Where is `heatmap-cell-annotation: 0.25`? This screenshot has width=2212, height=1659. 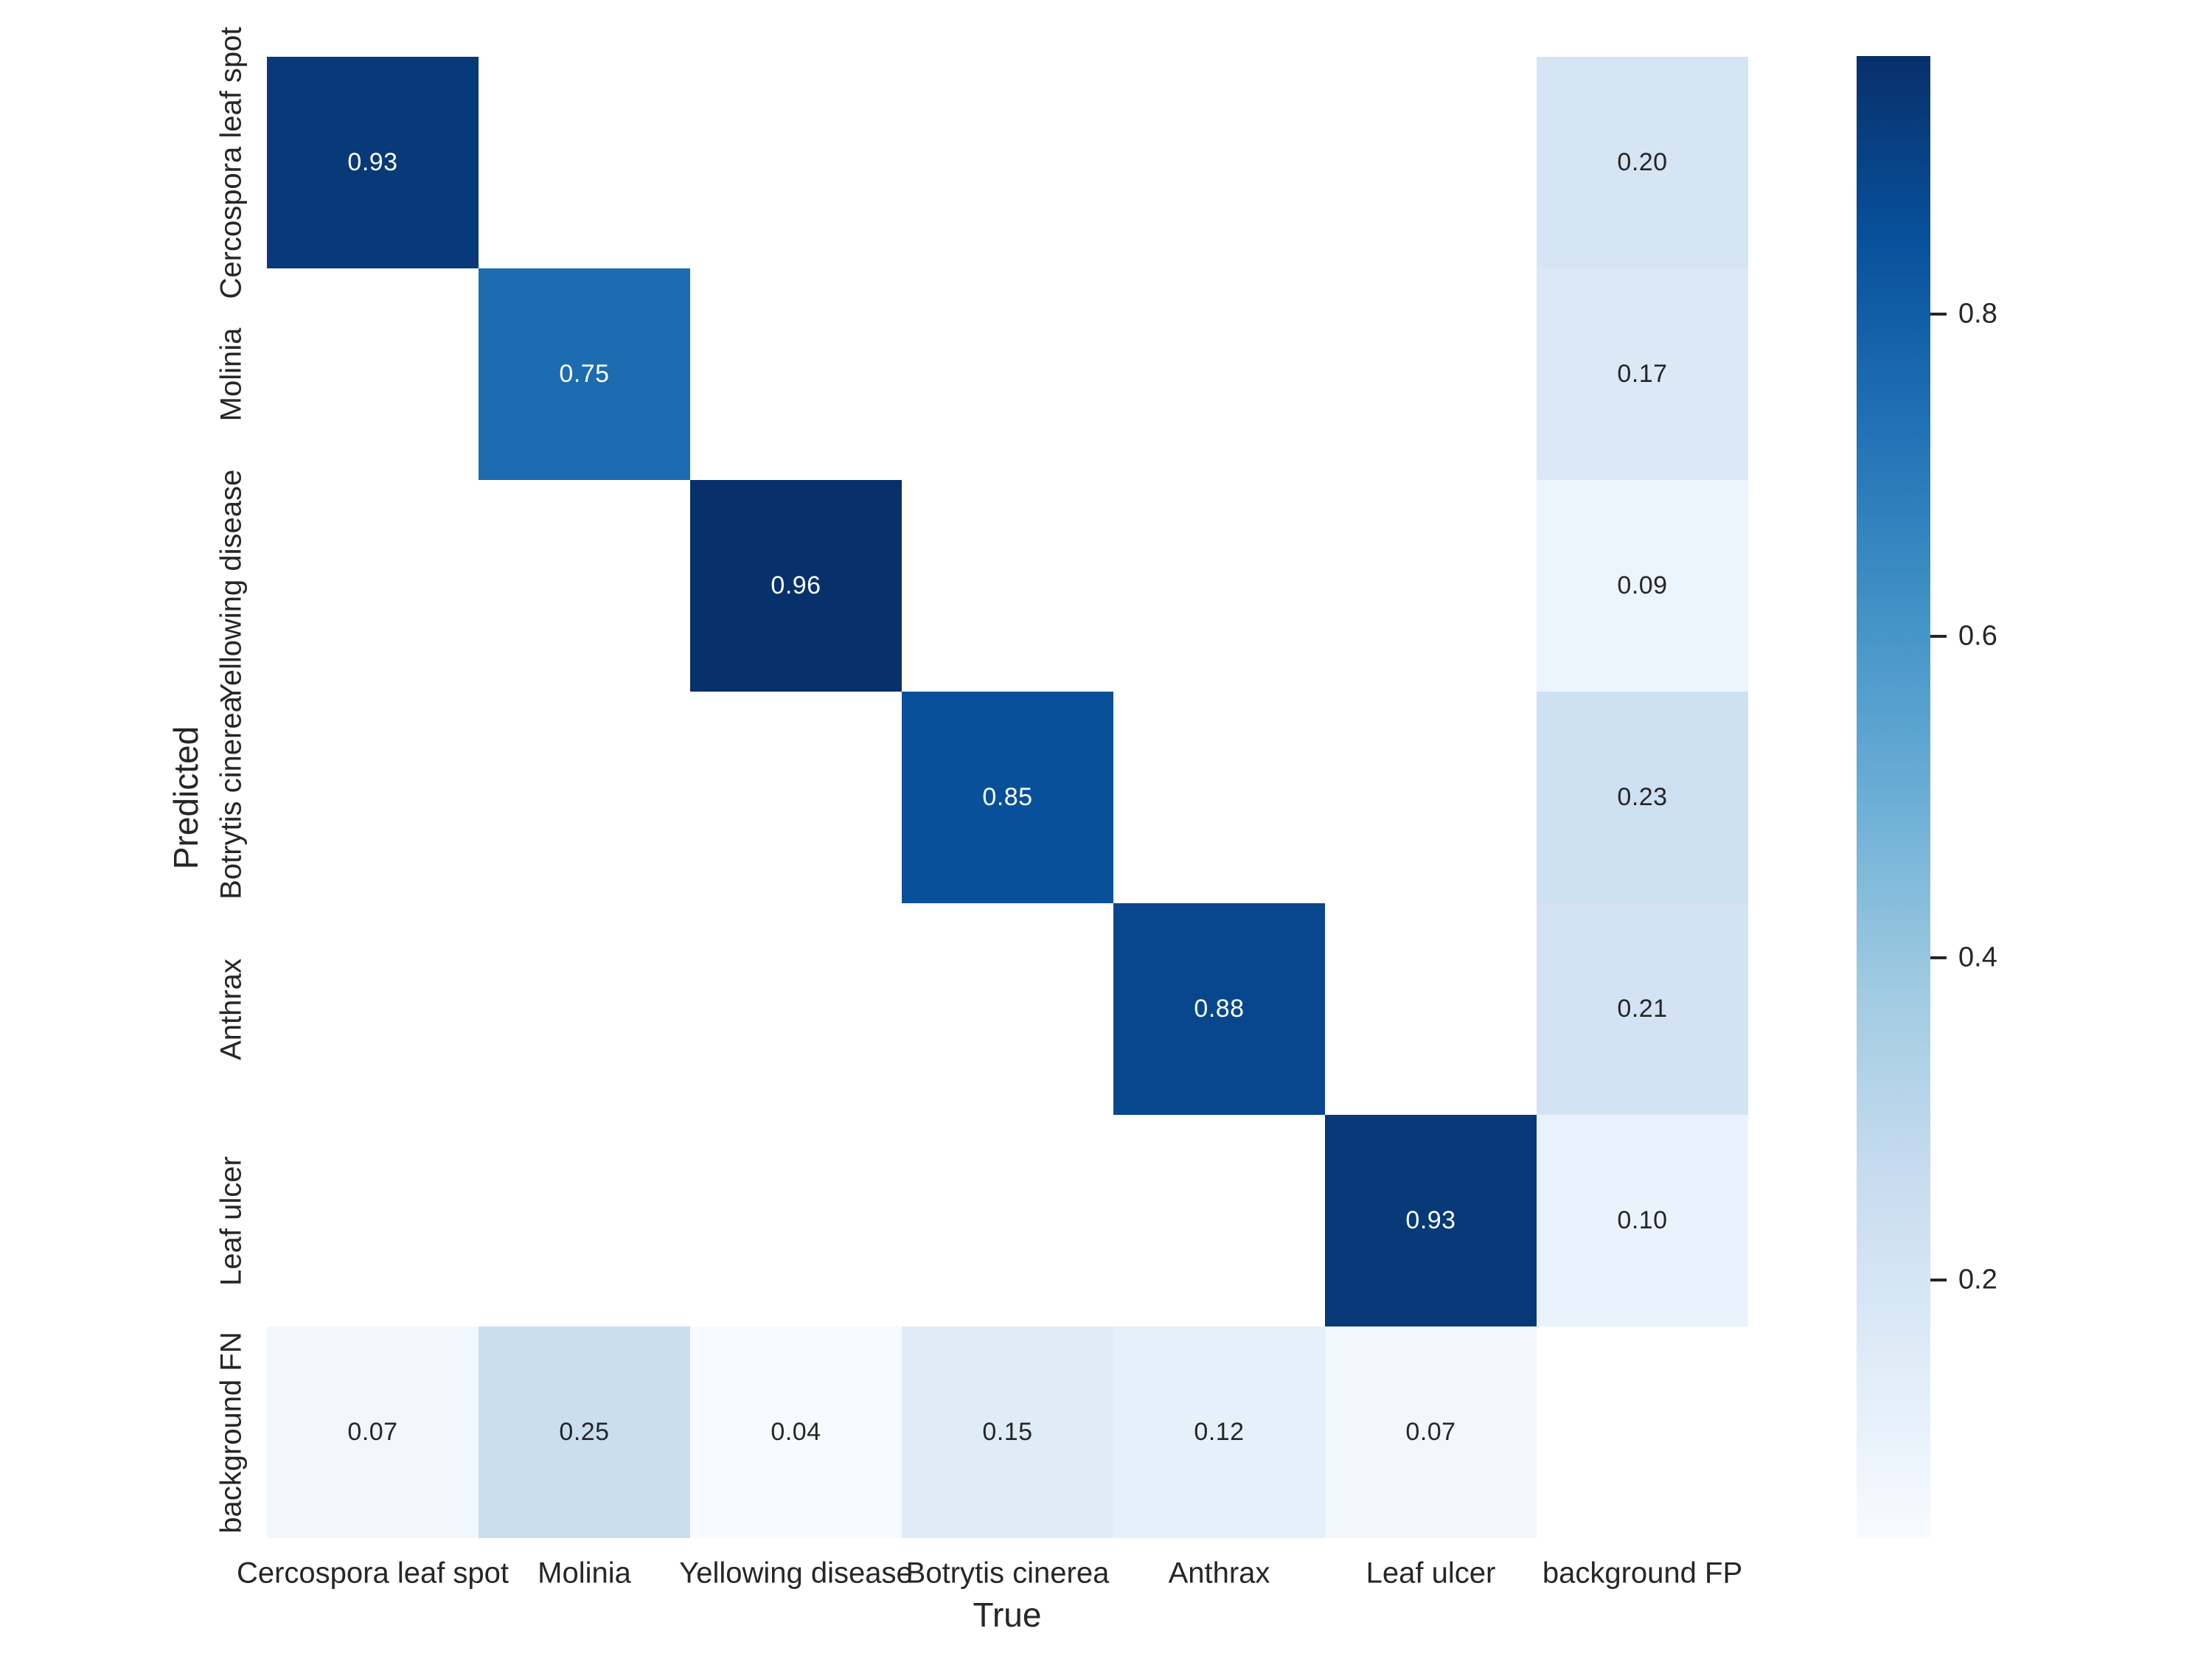 heatmap-cell-annotation: 0.25 is located at coordinates (584, 1432).